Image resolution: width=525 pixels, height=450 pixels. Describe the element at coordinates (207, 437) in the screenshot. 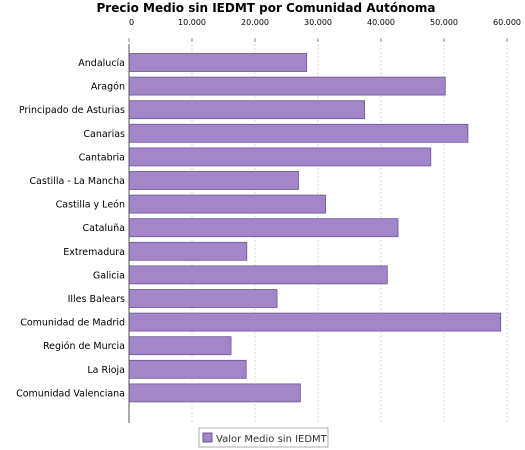

I see `legend-swatch` at that location.